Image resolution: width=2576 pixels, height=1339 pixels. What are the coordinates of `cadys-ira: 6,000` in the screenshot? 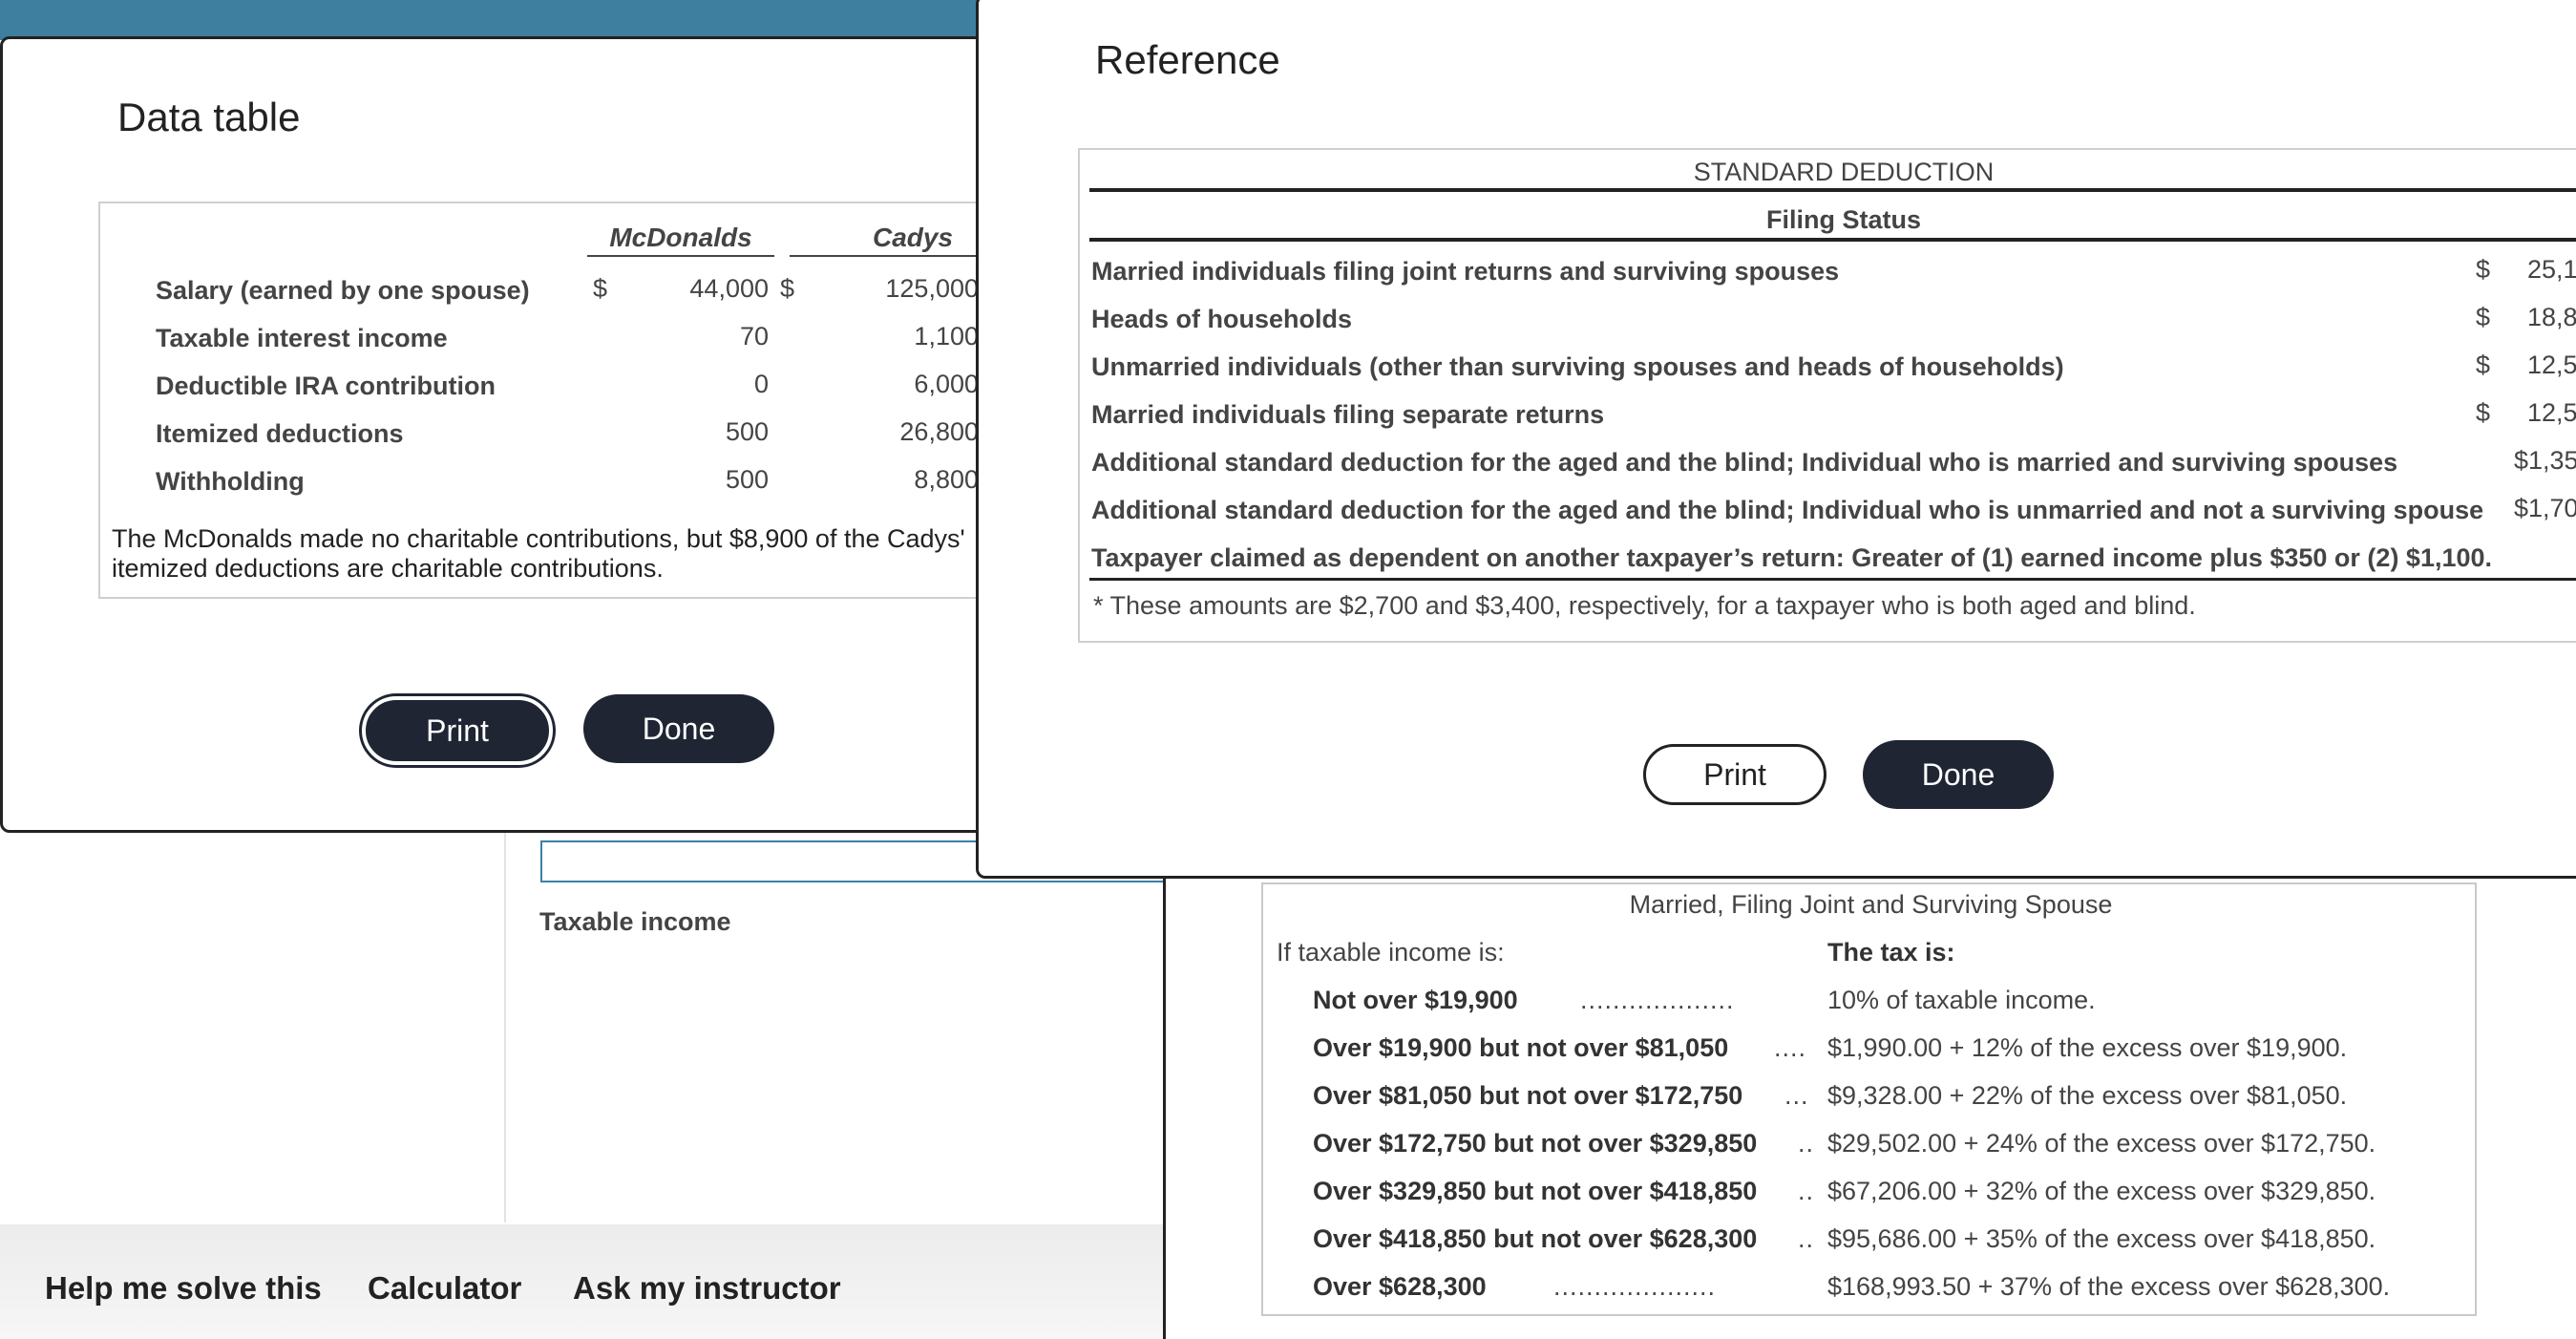 It's located at (946, 384).